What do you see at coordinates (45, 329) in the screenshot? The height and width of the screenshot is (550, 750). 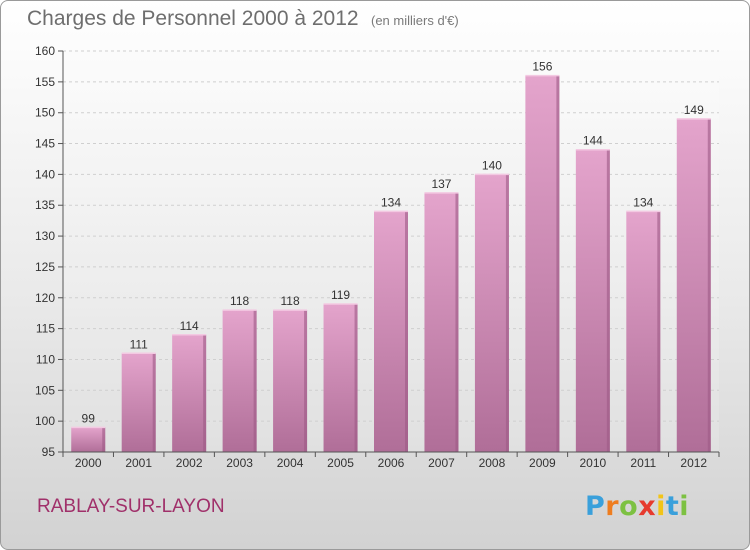 I see `y-tick-label: 115` at bounding box center [45, 329].